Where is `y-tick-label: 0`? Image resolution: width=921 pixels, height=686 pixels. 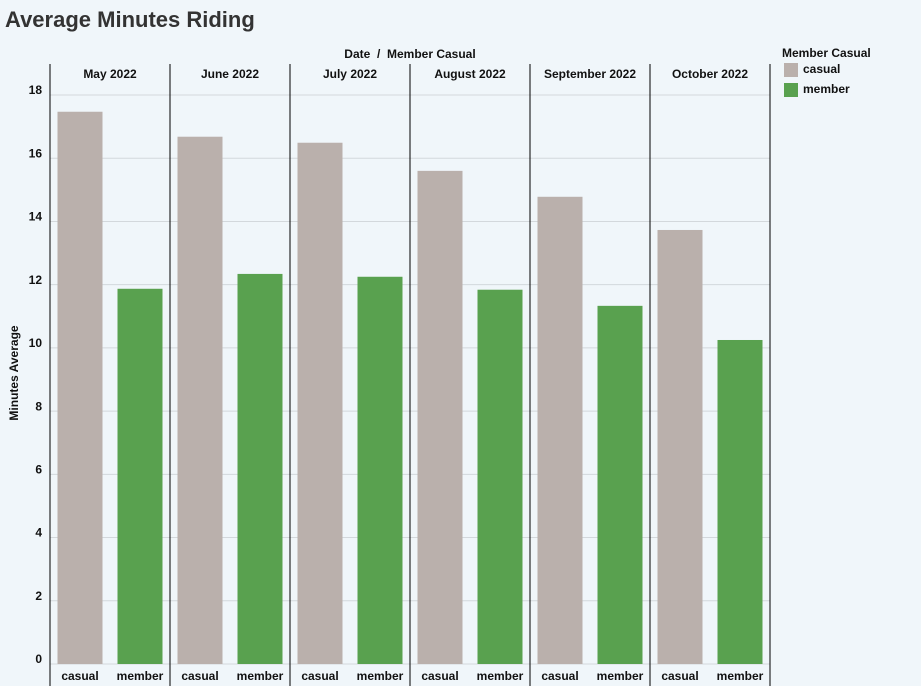
y-tick-label: 0 is located at coordinates (38, 659).